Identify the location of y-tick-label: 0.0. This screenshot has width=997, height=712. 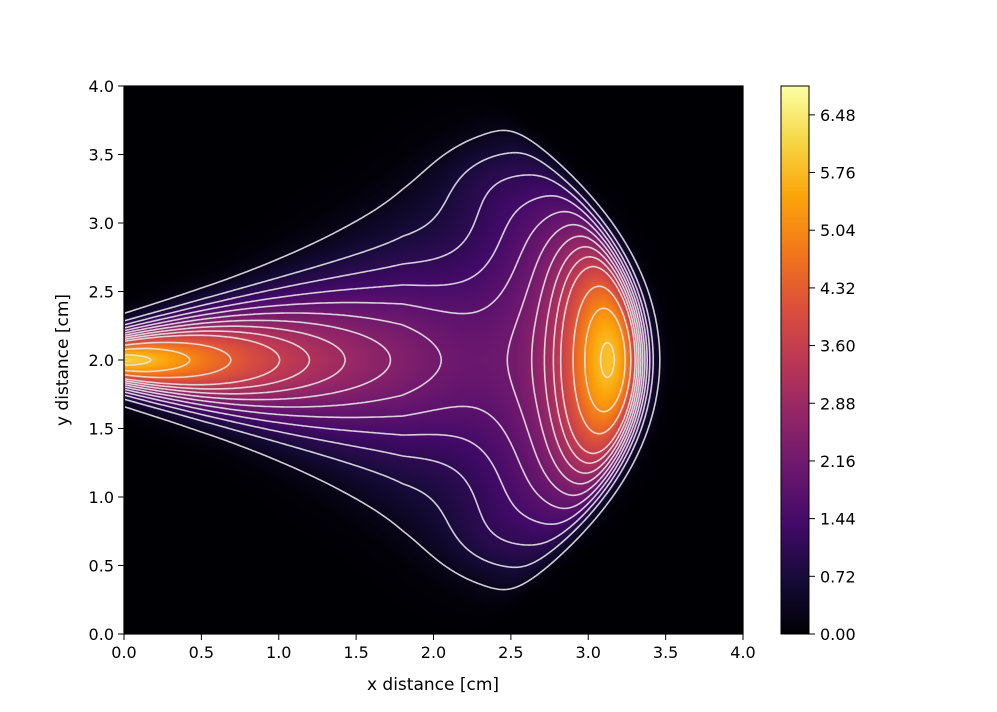
(101, 634).